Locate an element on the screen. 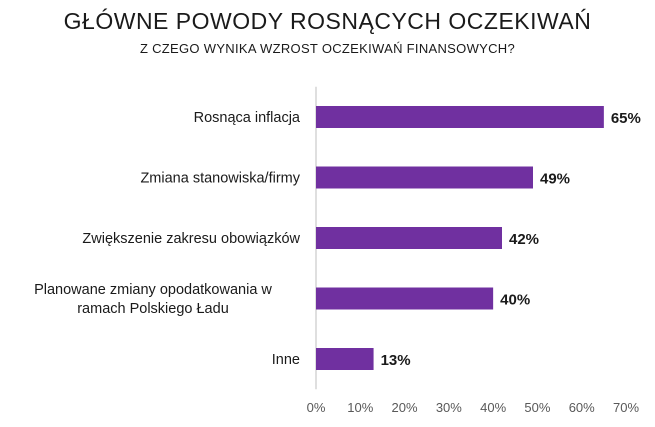 This screenshot has height=427, width=655. x-tick-label: 70% is located at coordinates (626, 407).